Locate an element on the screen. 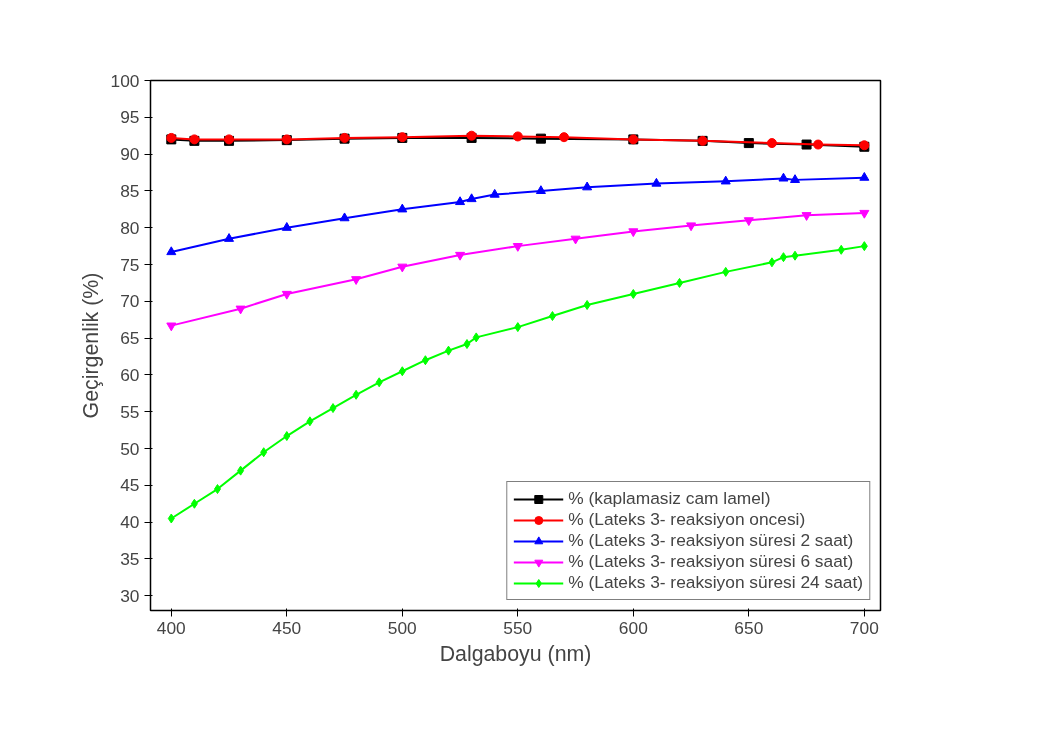 The image size is (1048, 737). legend-label: % (Lateks 3- reaksiyon süresi 2 saat) is located at coordinates (711, 540).